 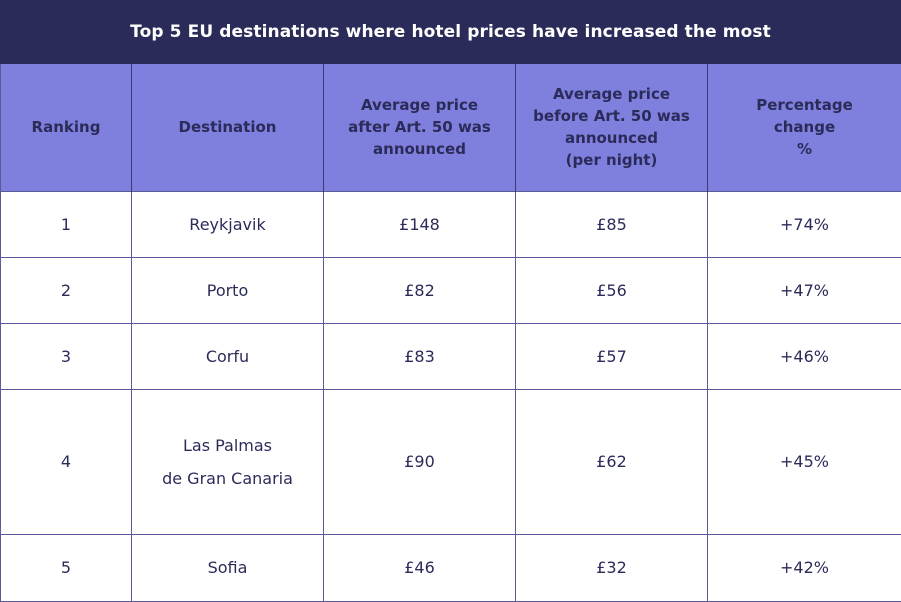 What do you see at coordinates (612, 290) in the screenshot?
I see `cell-price-before: £56` at bounding box center [612, 290].